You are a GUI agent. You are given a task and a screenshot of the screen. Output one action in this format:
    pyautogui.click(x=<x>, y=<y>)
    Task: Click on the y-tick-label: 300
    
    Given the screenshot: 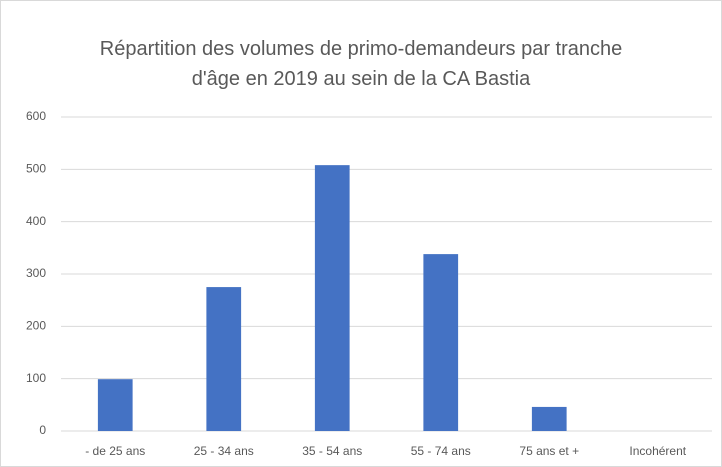 What is the action you would take?
    pyautogui.click(x=36, y=273)
    